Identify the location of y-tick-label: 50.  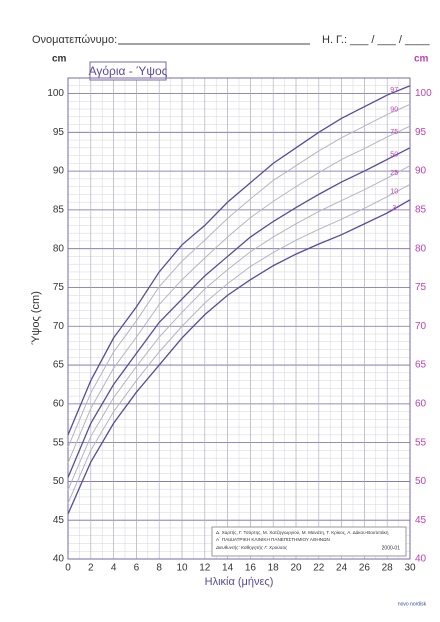
(59, 481).